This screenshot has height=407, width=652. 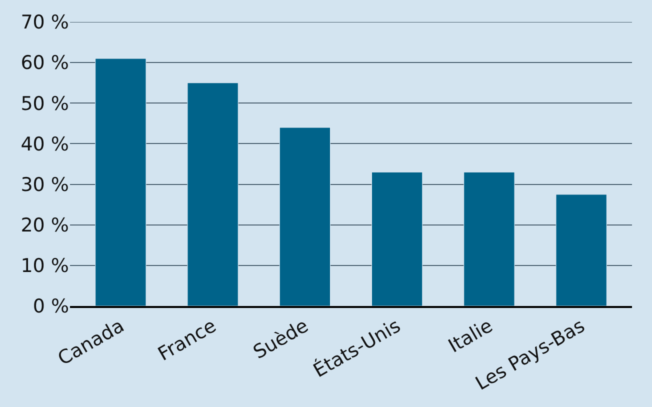 What do you see at coordinates (44, 144) in the screenshot?
I see `y-tick-label: 40 %` at bounding box center [44, 144].